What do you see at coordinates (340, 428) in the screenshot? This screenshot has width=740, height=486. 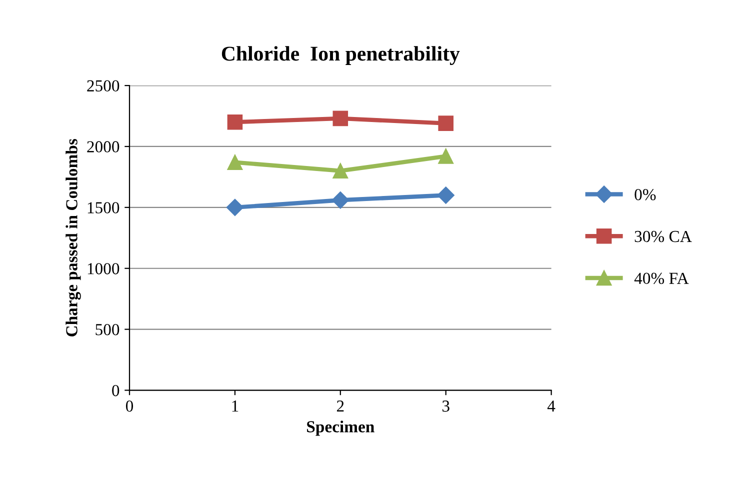 I see `x-axis-title: Specimen` at bounding box center [340, 428].